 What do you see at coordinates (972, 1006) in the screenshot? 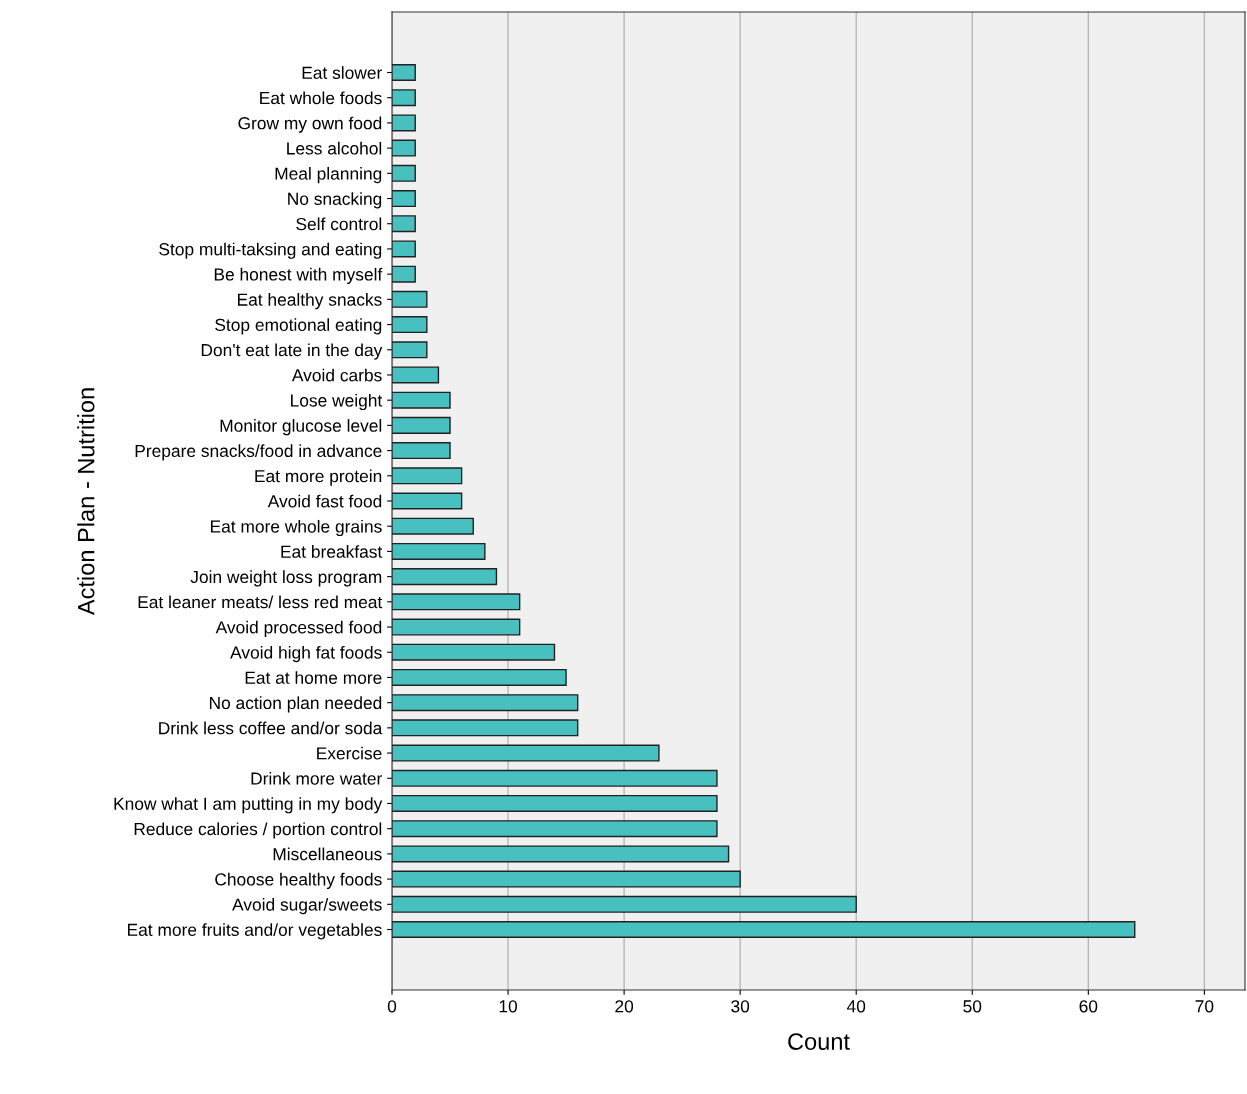
I see `x-tick-label: 50` at bounding box center [972, 1006].